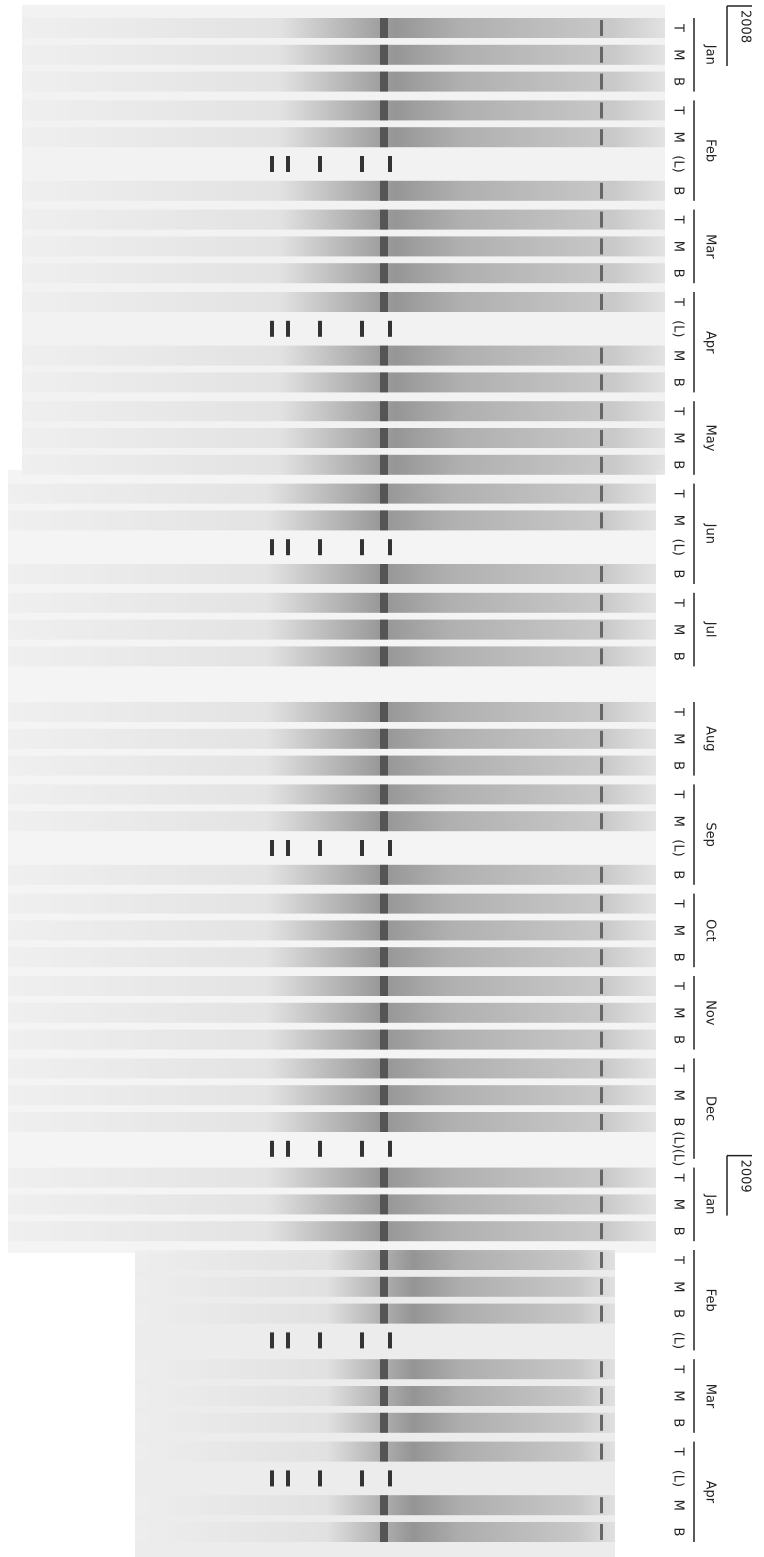  I want to click on lane-label: (L)(L), so click(678, 1148).